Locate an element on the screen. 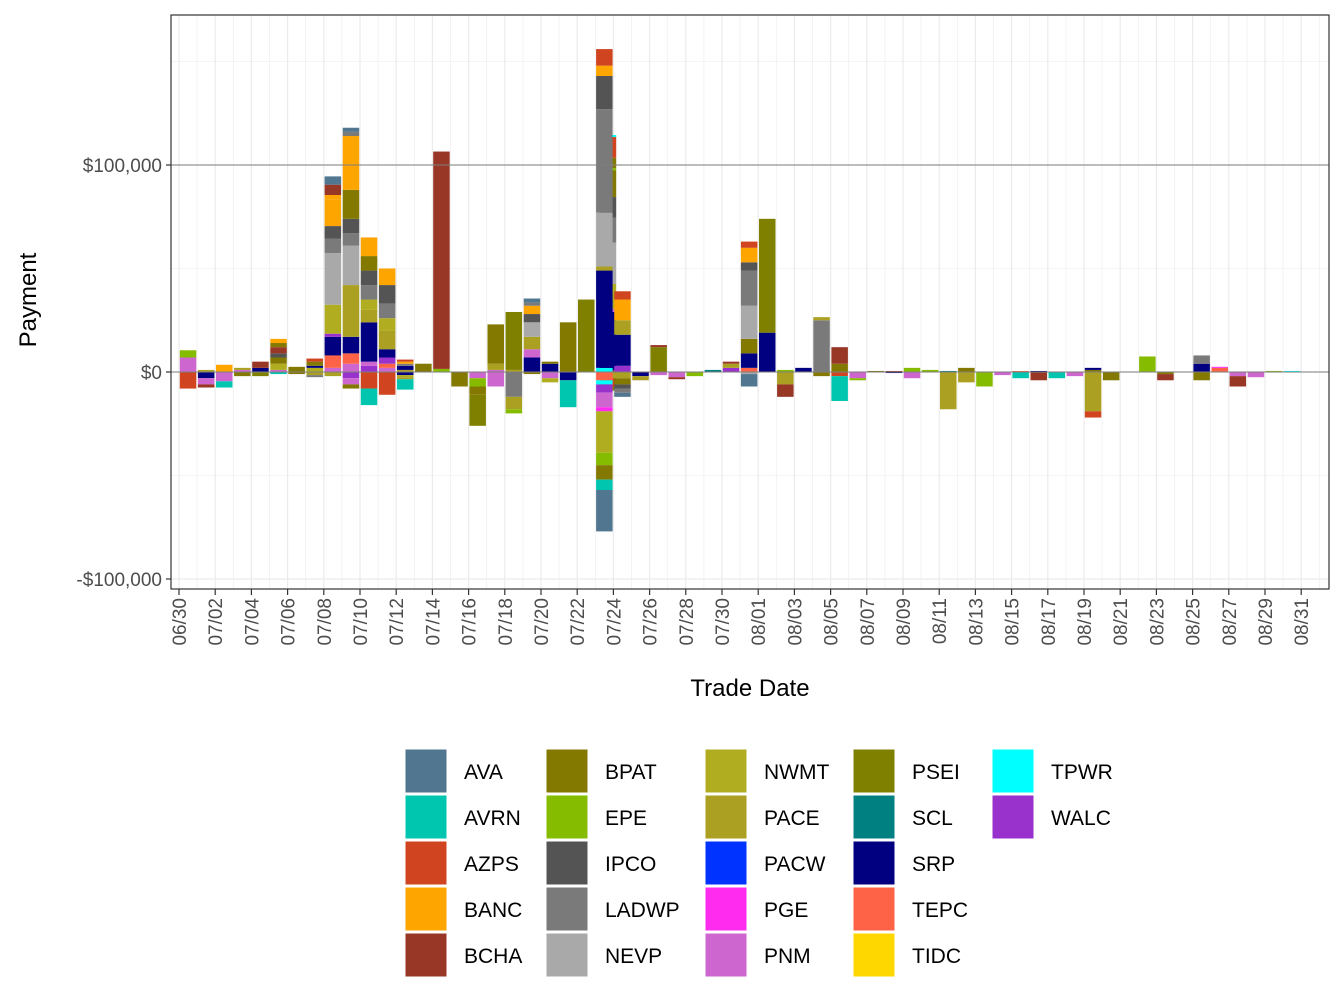 The width and height of the screenshot is (1344, 1008). x-tick-label: 07/30 is located at coordinates (723, 622).